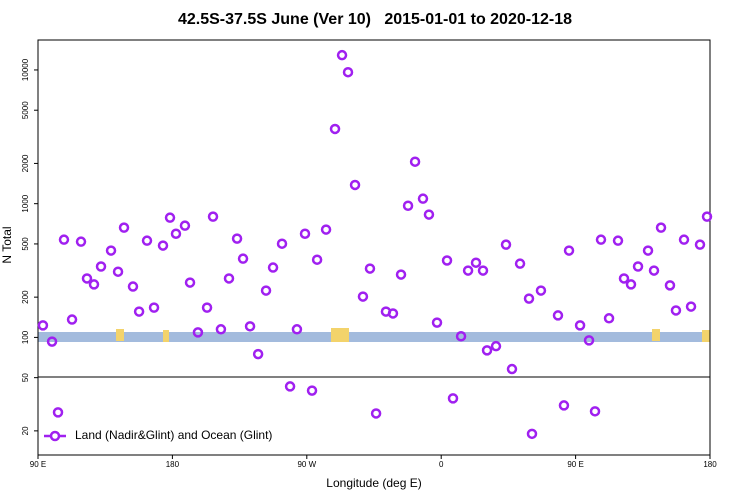 The width and height of the screenshot is (750, 500). What do you see at coordinates (374, 337) in the screenshot?
I see `surface-band` at bounding box center [374, 337].